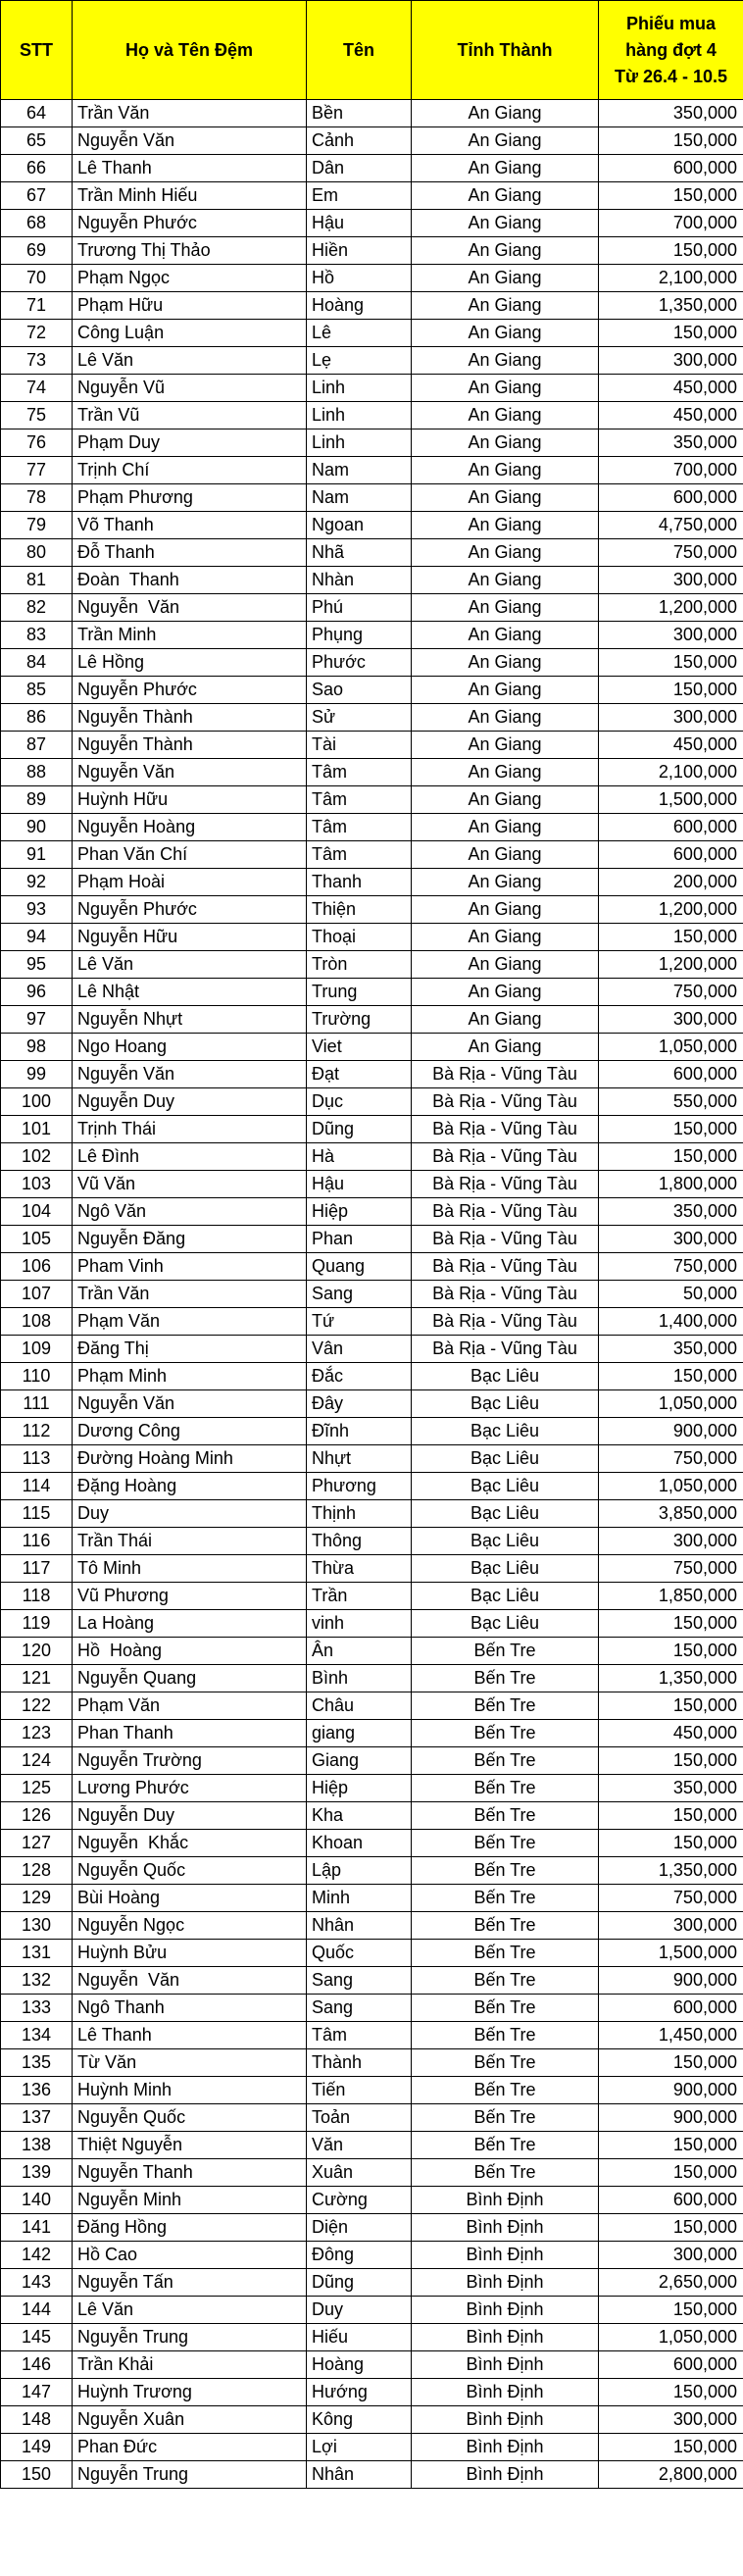  Describe the element at coordinates (36, 1733) in the screenshot. I see `cell-stt: 123` at that location.